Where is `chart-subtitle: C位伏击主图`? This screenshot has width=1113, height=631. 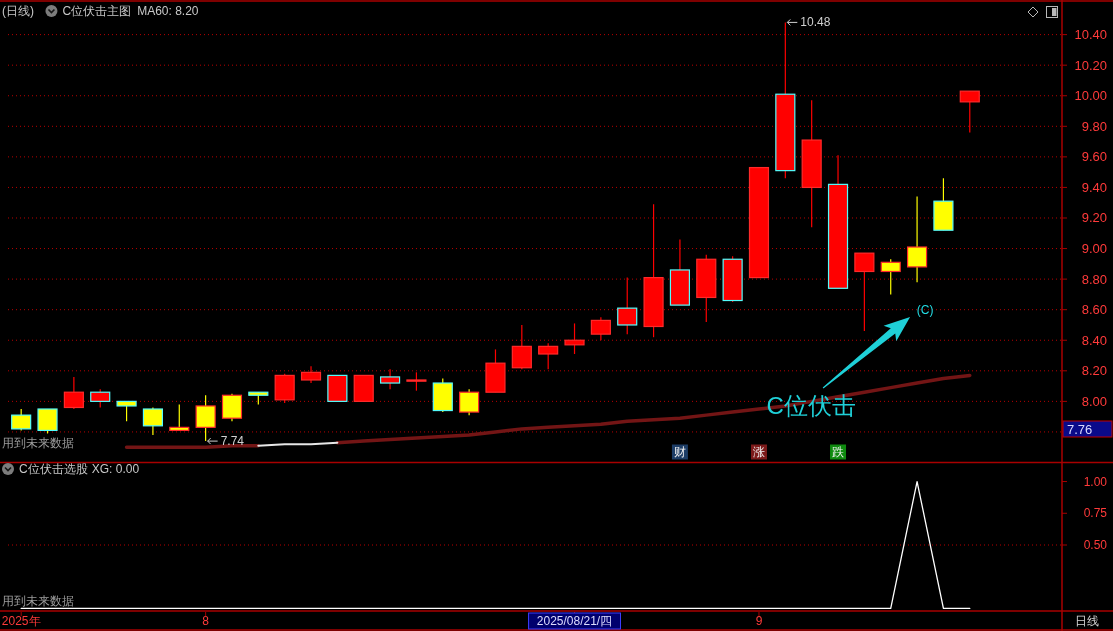 chart-subtitle: C位伏击主图 is located at coordinates (97, 11).